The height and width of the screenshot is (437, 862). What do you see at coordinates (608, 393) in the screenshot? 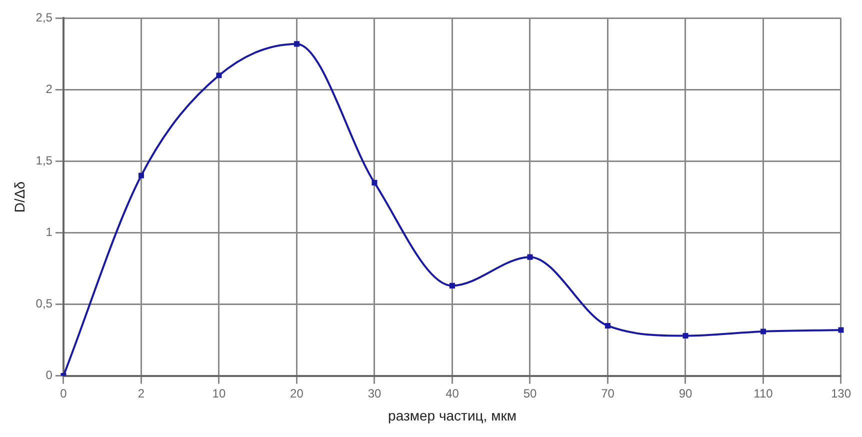
I see `x-tick-label: 70` at bounding box center [608, 393].